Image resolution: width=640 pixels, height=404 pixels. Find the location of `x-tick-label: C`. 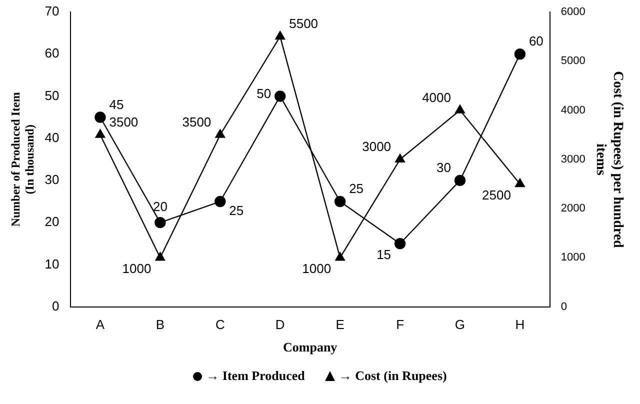

x-tick-label: C is located at coordinates (220, 324).